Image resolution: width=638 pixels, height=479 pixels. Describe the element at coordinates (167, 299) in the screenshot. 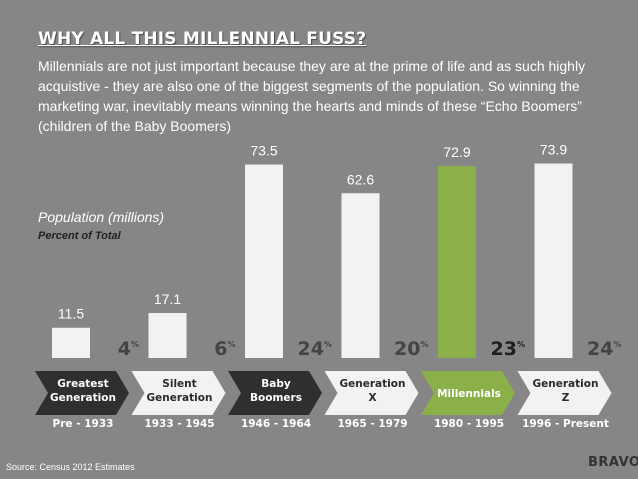

I see `value-label-1: 17.1` at that location.